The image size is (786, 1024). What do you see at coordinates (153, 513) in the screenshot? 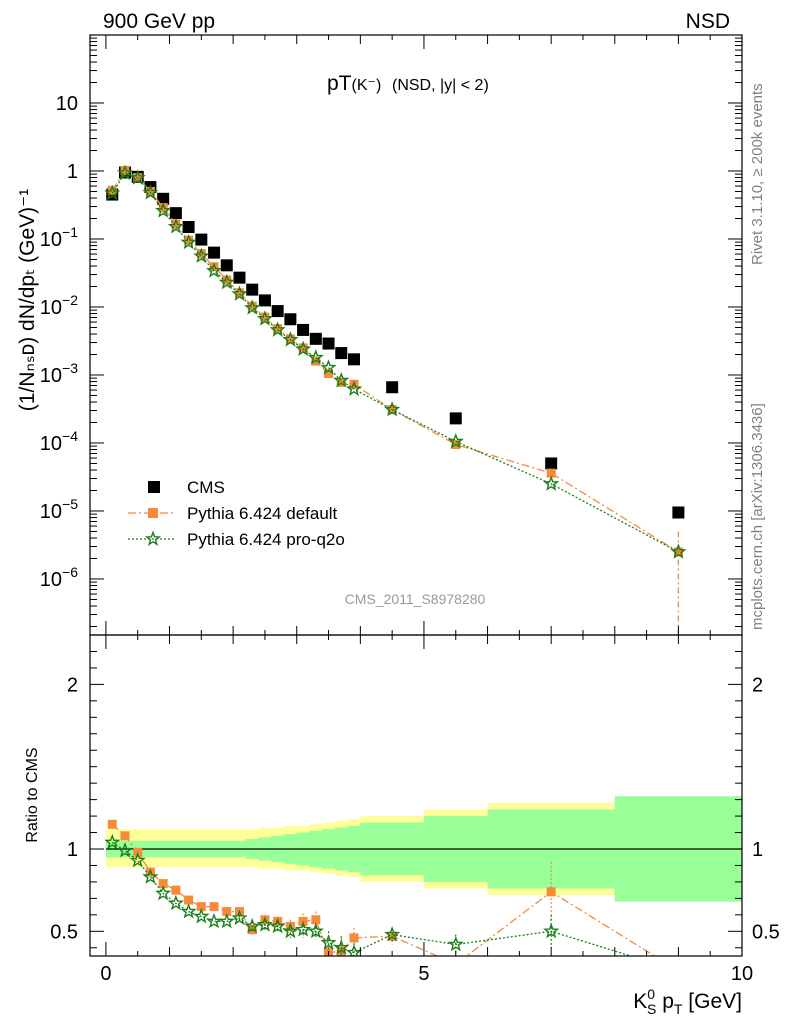
I see `legend-marker-pythia-default` at bounding box center [153, 513].